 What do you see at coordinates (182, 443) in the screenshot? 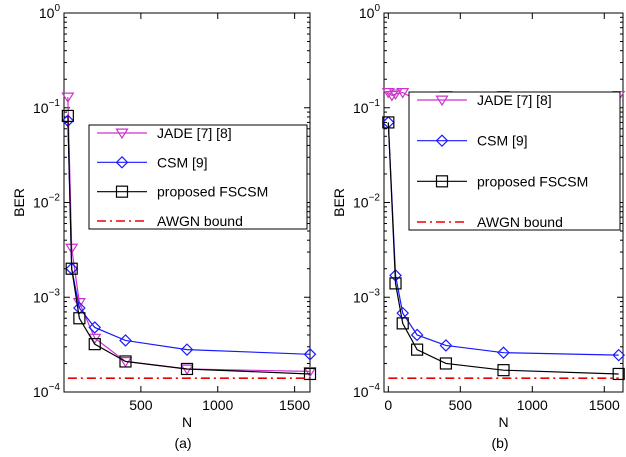
I see `panel-label: (a)` at bounding box center [182, 443].